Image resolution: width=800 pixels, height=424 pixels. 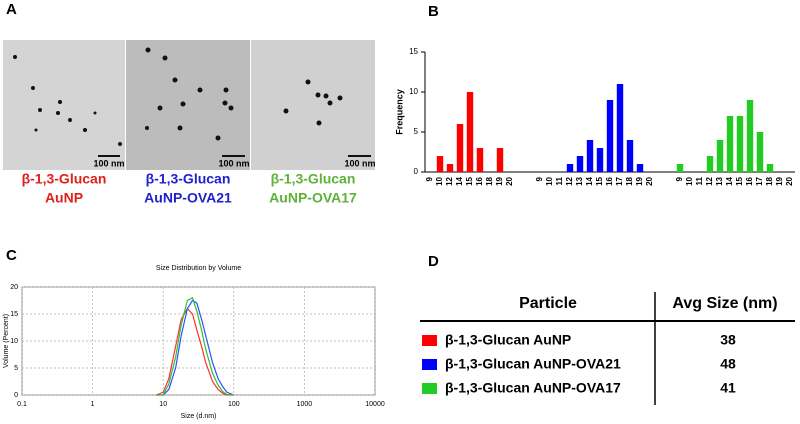 What do you see at coordinates (399, 112) in the screenshot?
I see `y-axis-label: Frequency` at bounding box center [399, 112].